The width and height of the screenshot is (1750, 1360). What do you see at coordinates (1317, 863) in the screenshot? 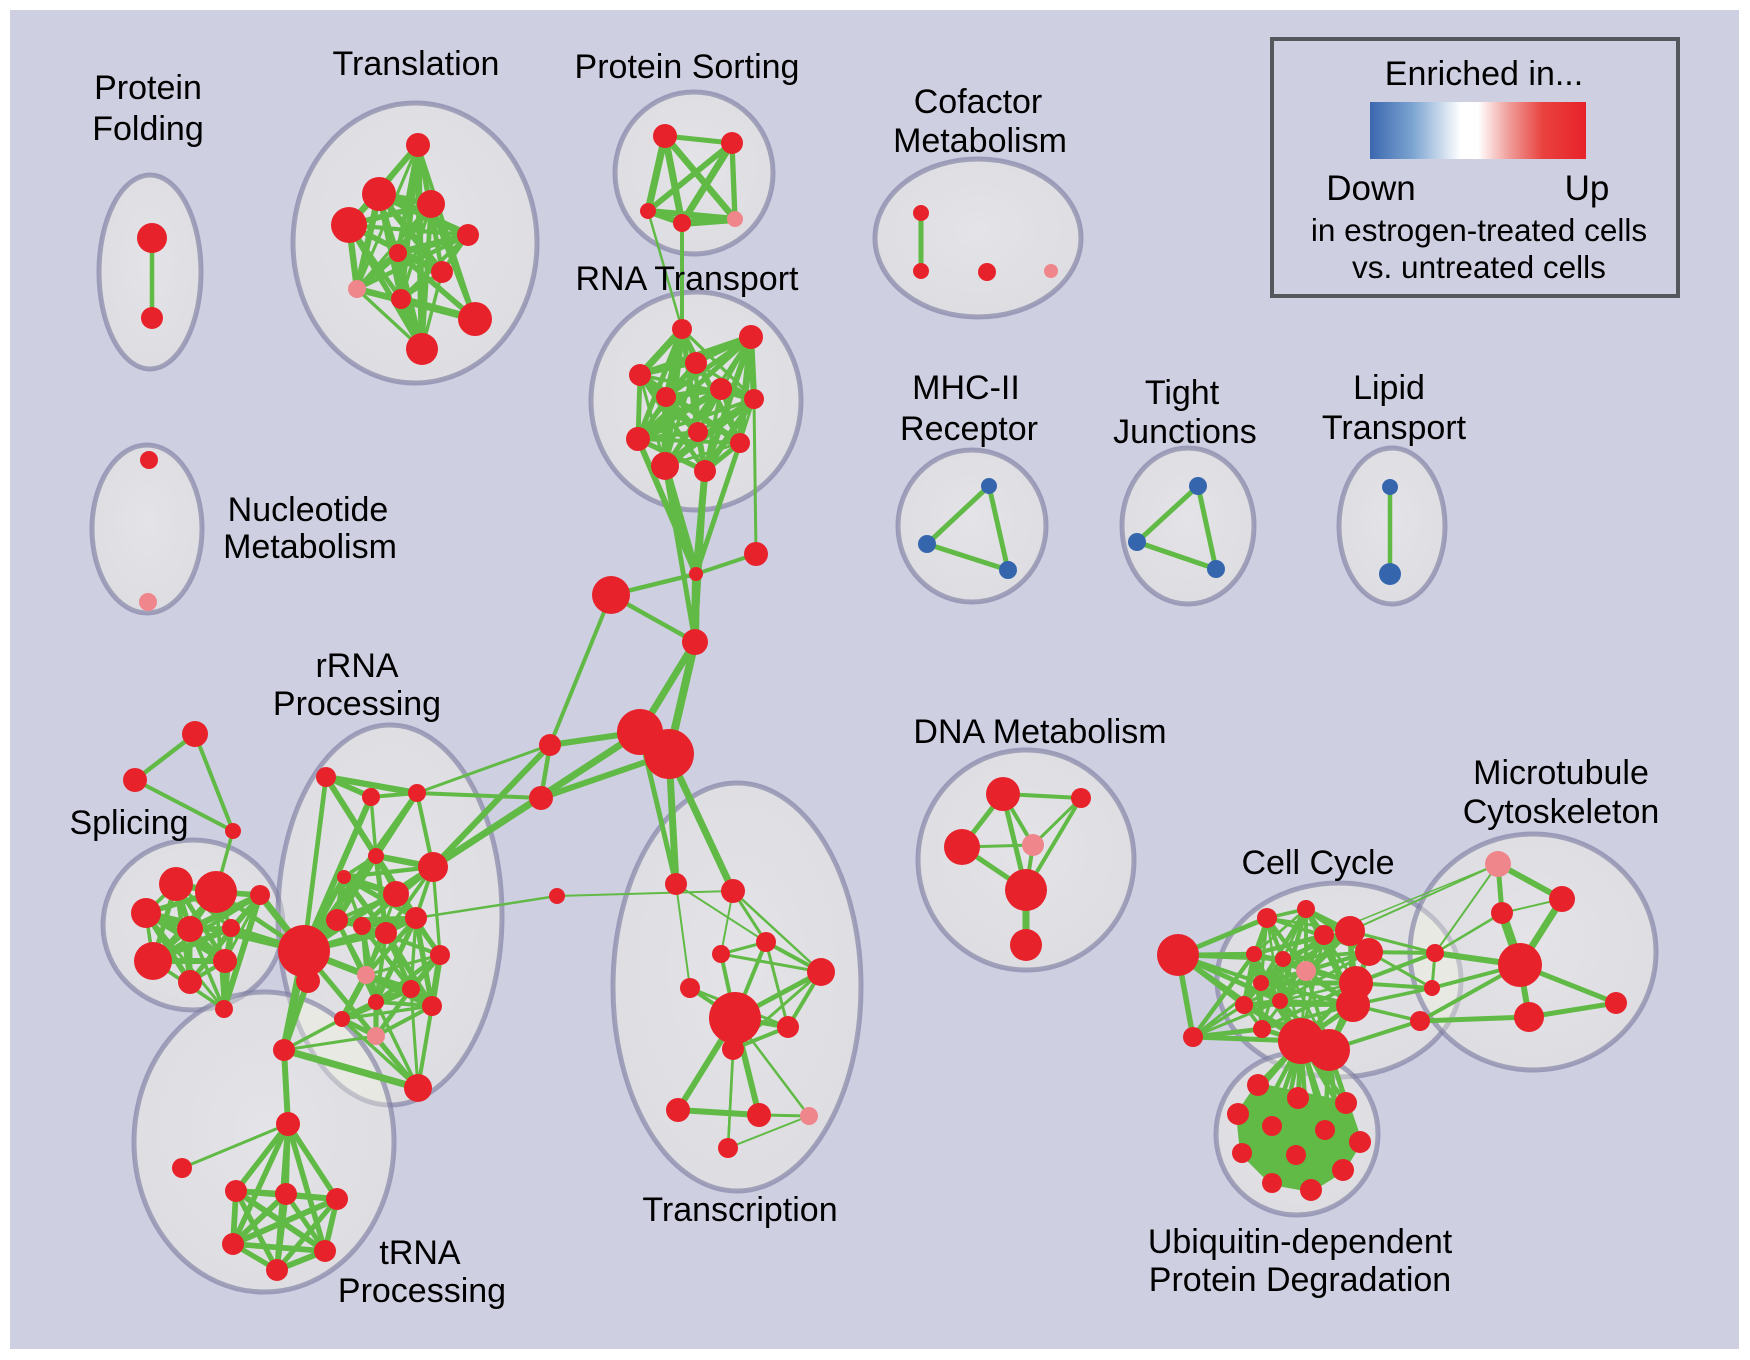
I see `svg-text: Cell Cycle` at bounding box center [1317, 863].